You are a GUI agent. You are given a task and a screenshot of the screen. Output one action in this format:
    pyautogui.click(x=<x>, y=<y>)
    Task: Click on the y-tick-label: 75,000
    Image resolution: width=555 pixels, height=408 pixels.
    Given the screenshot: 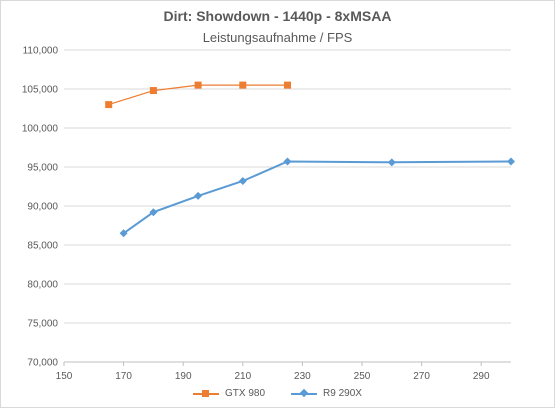 What is the action you would take?
    pyautogui.click(x=42, y=324)
    